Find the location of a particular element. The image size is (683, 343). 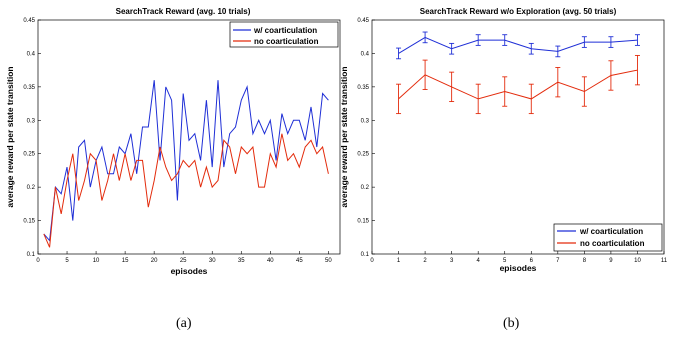

chart-b-xtick-label: 8 is located at coordinates (585, 261).